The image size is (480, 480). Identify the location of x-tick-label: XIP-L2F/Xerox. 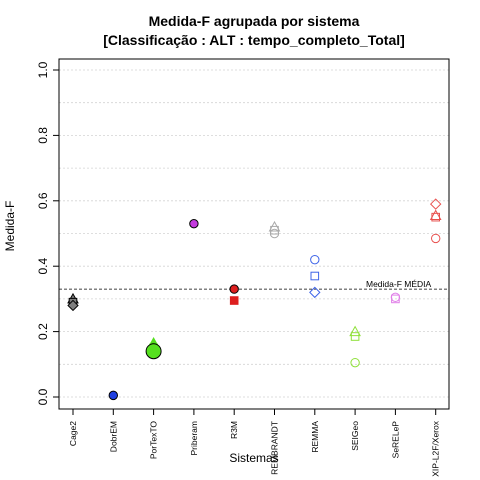
(436, 448).